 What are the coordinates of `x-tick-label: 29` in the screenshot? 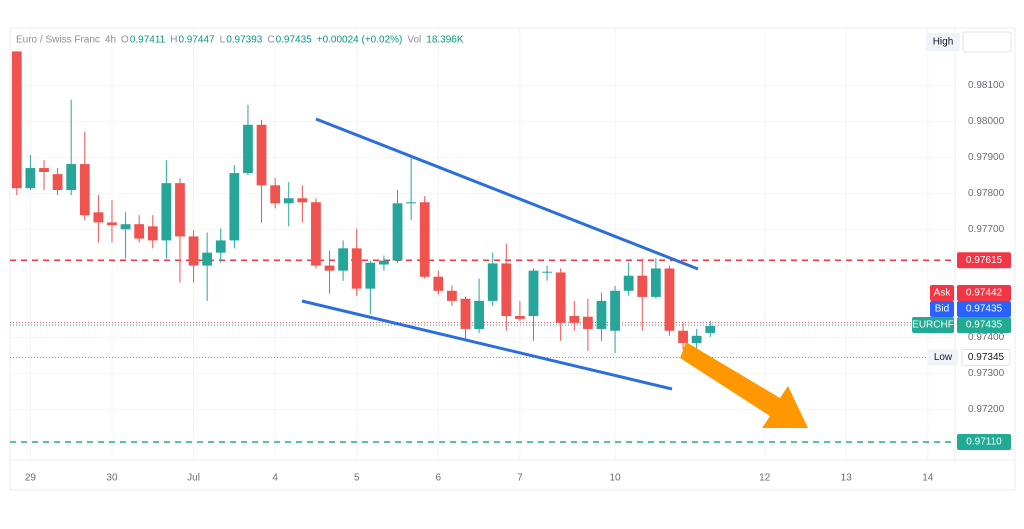 It's located at (31, 478).